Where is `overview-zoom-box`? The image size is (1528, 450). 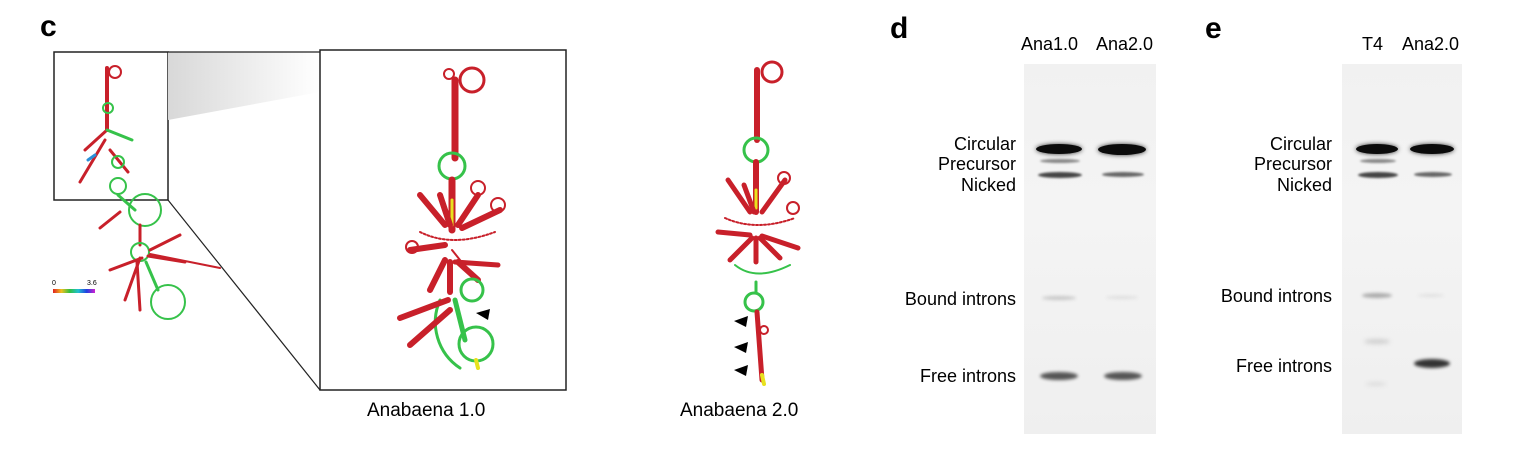
overview-zoom-box is located at coordinates (111, 126).